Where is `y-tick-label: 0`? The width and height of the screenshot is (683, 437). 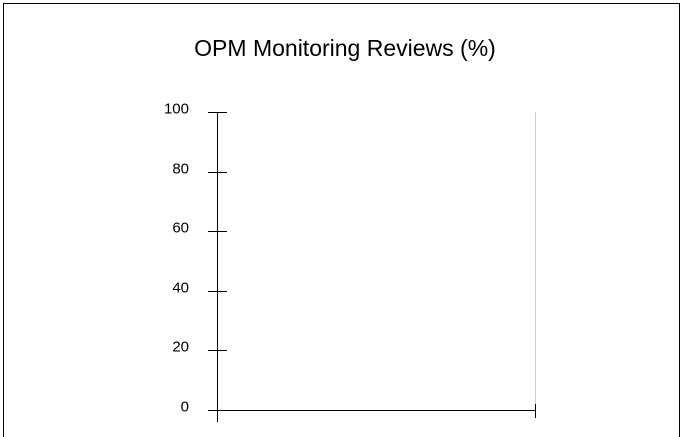 y-tick-label: 0 is located at coordinates (185, 406).